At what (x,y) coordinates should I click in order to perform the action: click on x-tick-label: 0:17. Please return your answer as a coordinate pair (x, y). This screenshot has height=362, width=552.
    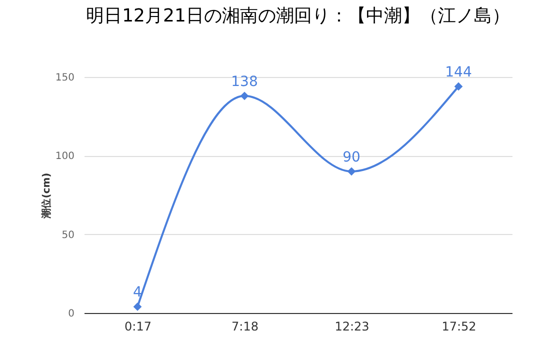
    Looking at the image, I should click on (138, 327).